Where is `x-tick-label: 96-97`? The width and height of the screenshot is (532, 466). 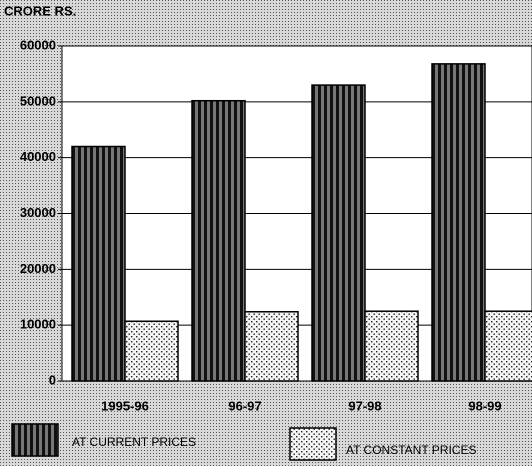 x-tick-label: 96-97 is located at coordinates (244, 405).